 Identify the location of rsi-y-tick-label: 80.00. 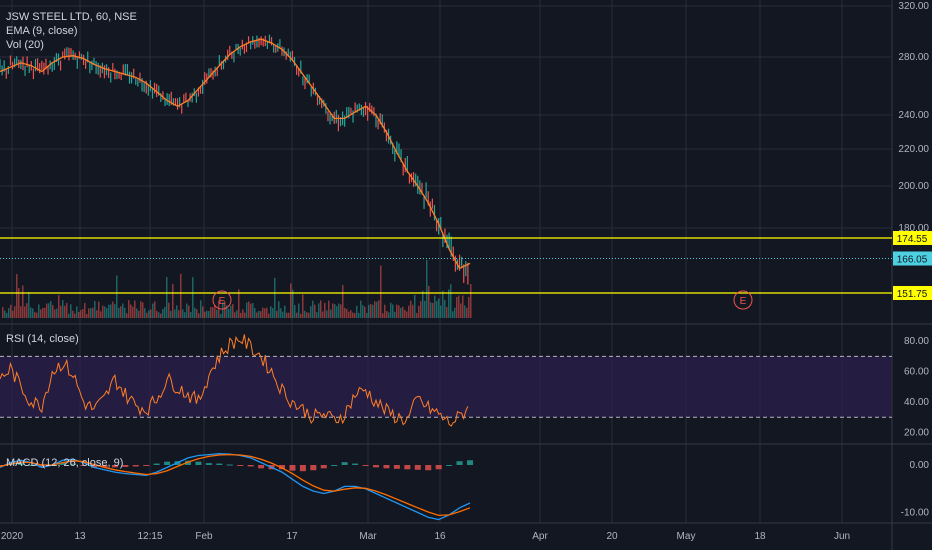
(916, 341).